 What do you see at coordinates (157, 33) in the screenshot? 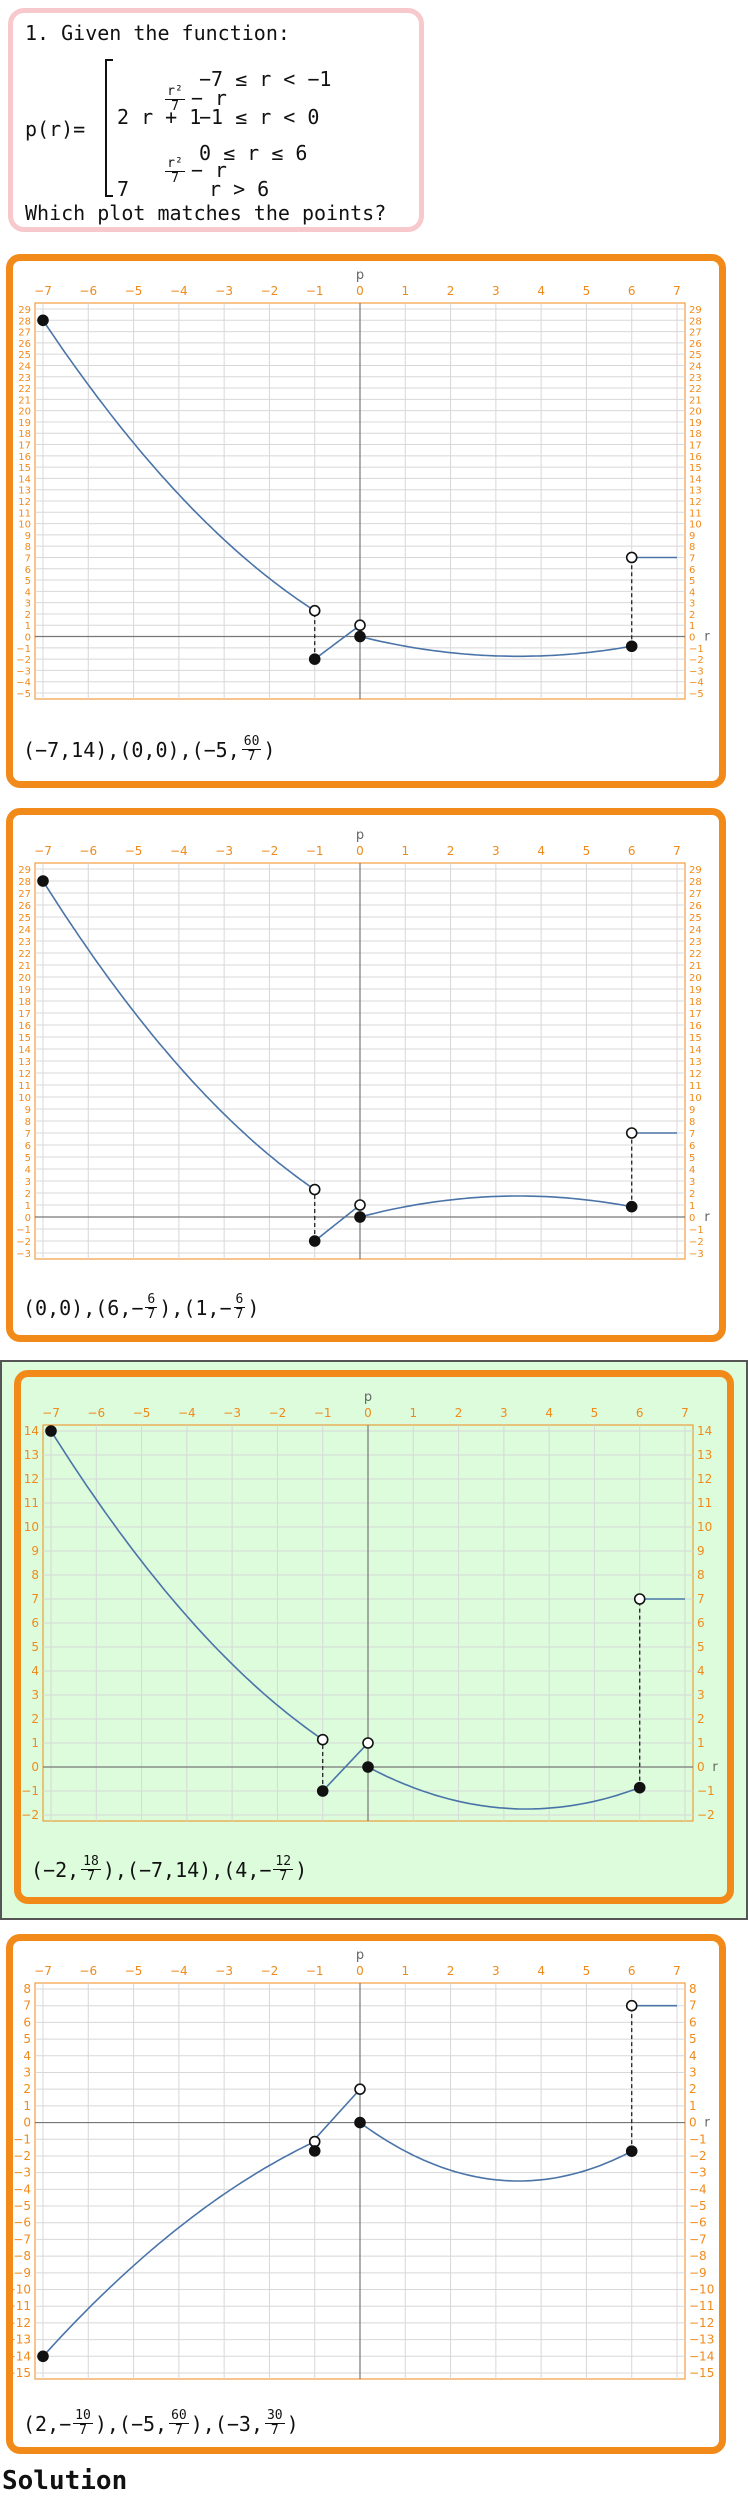
I see `question-title: 1. Given the function:` at bounding box center [157, 33].